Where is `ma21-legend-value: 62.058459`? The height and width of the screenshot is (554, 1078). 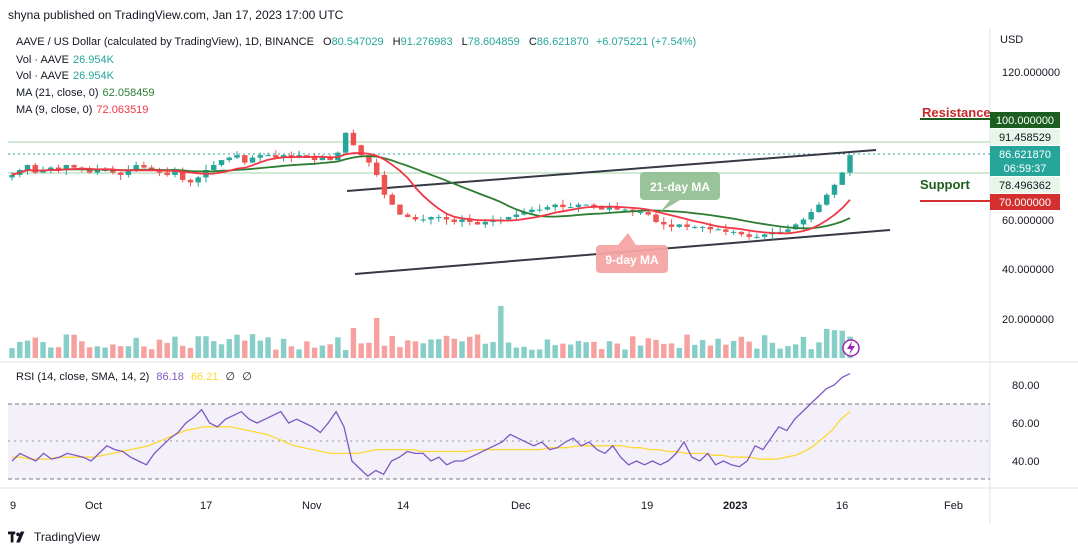 ma21-legend-value: 62.058459 is located at coordinates (128, 93).